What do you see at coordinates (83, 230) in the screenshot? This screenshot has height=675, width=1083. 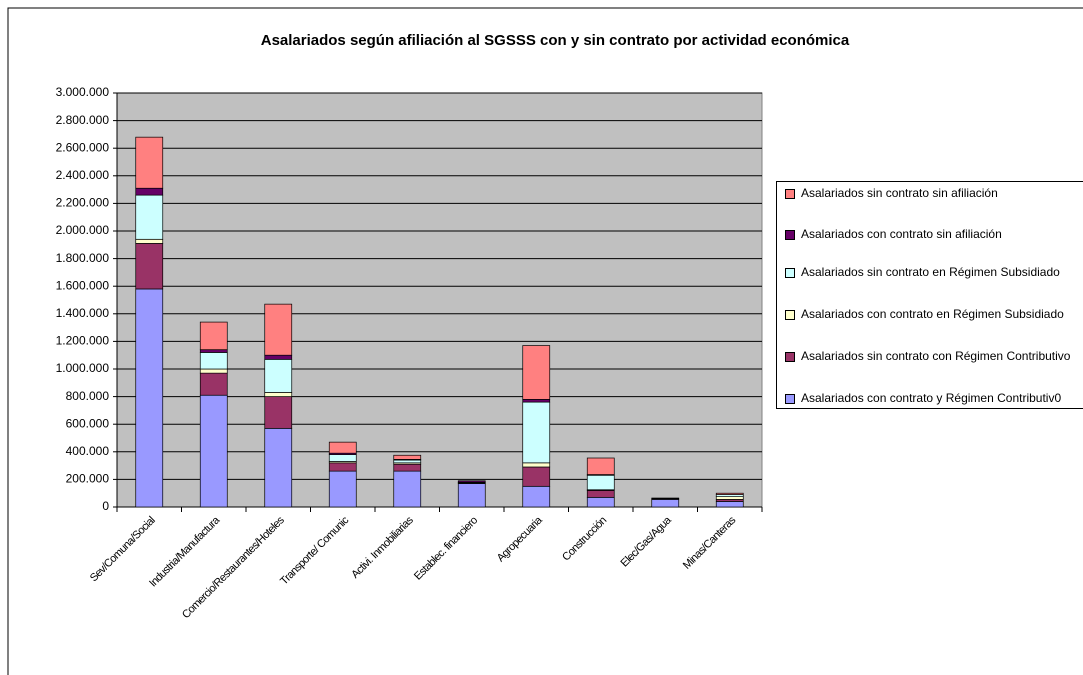 I see `y-tick-label: 2.000.000` at bounding box center [83, 230].